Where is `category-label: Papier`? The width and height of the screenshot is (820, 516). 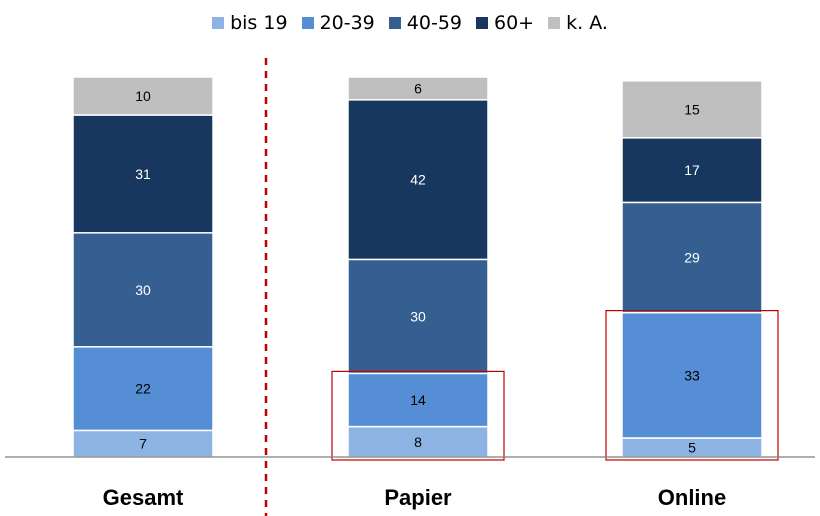
category-label: Papier is located at coordinates (418, 497).